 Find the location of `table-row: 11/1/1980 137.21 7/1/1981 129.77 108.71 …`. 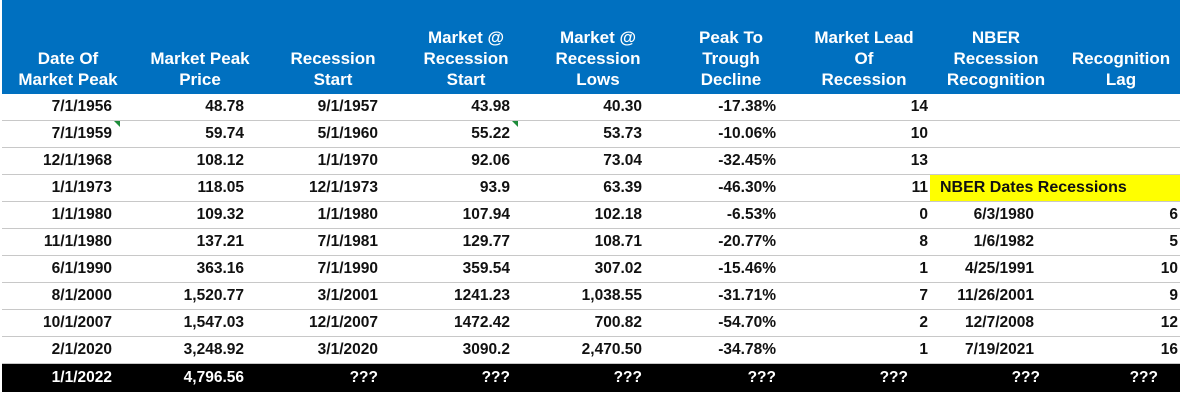

table-row: 11/1/1980 137.21 7/1/1981 129.77 108.71 … is located at coordinates (591, 242).